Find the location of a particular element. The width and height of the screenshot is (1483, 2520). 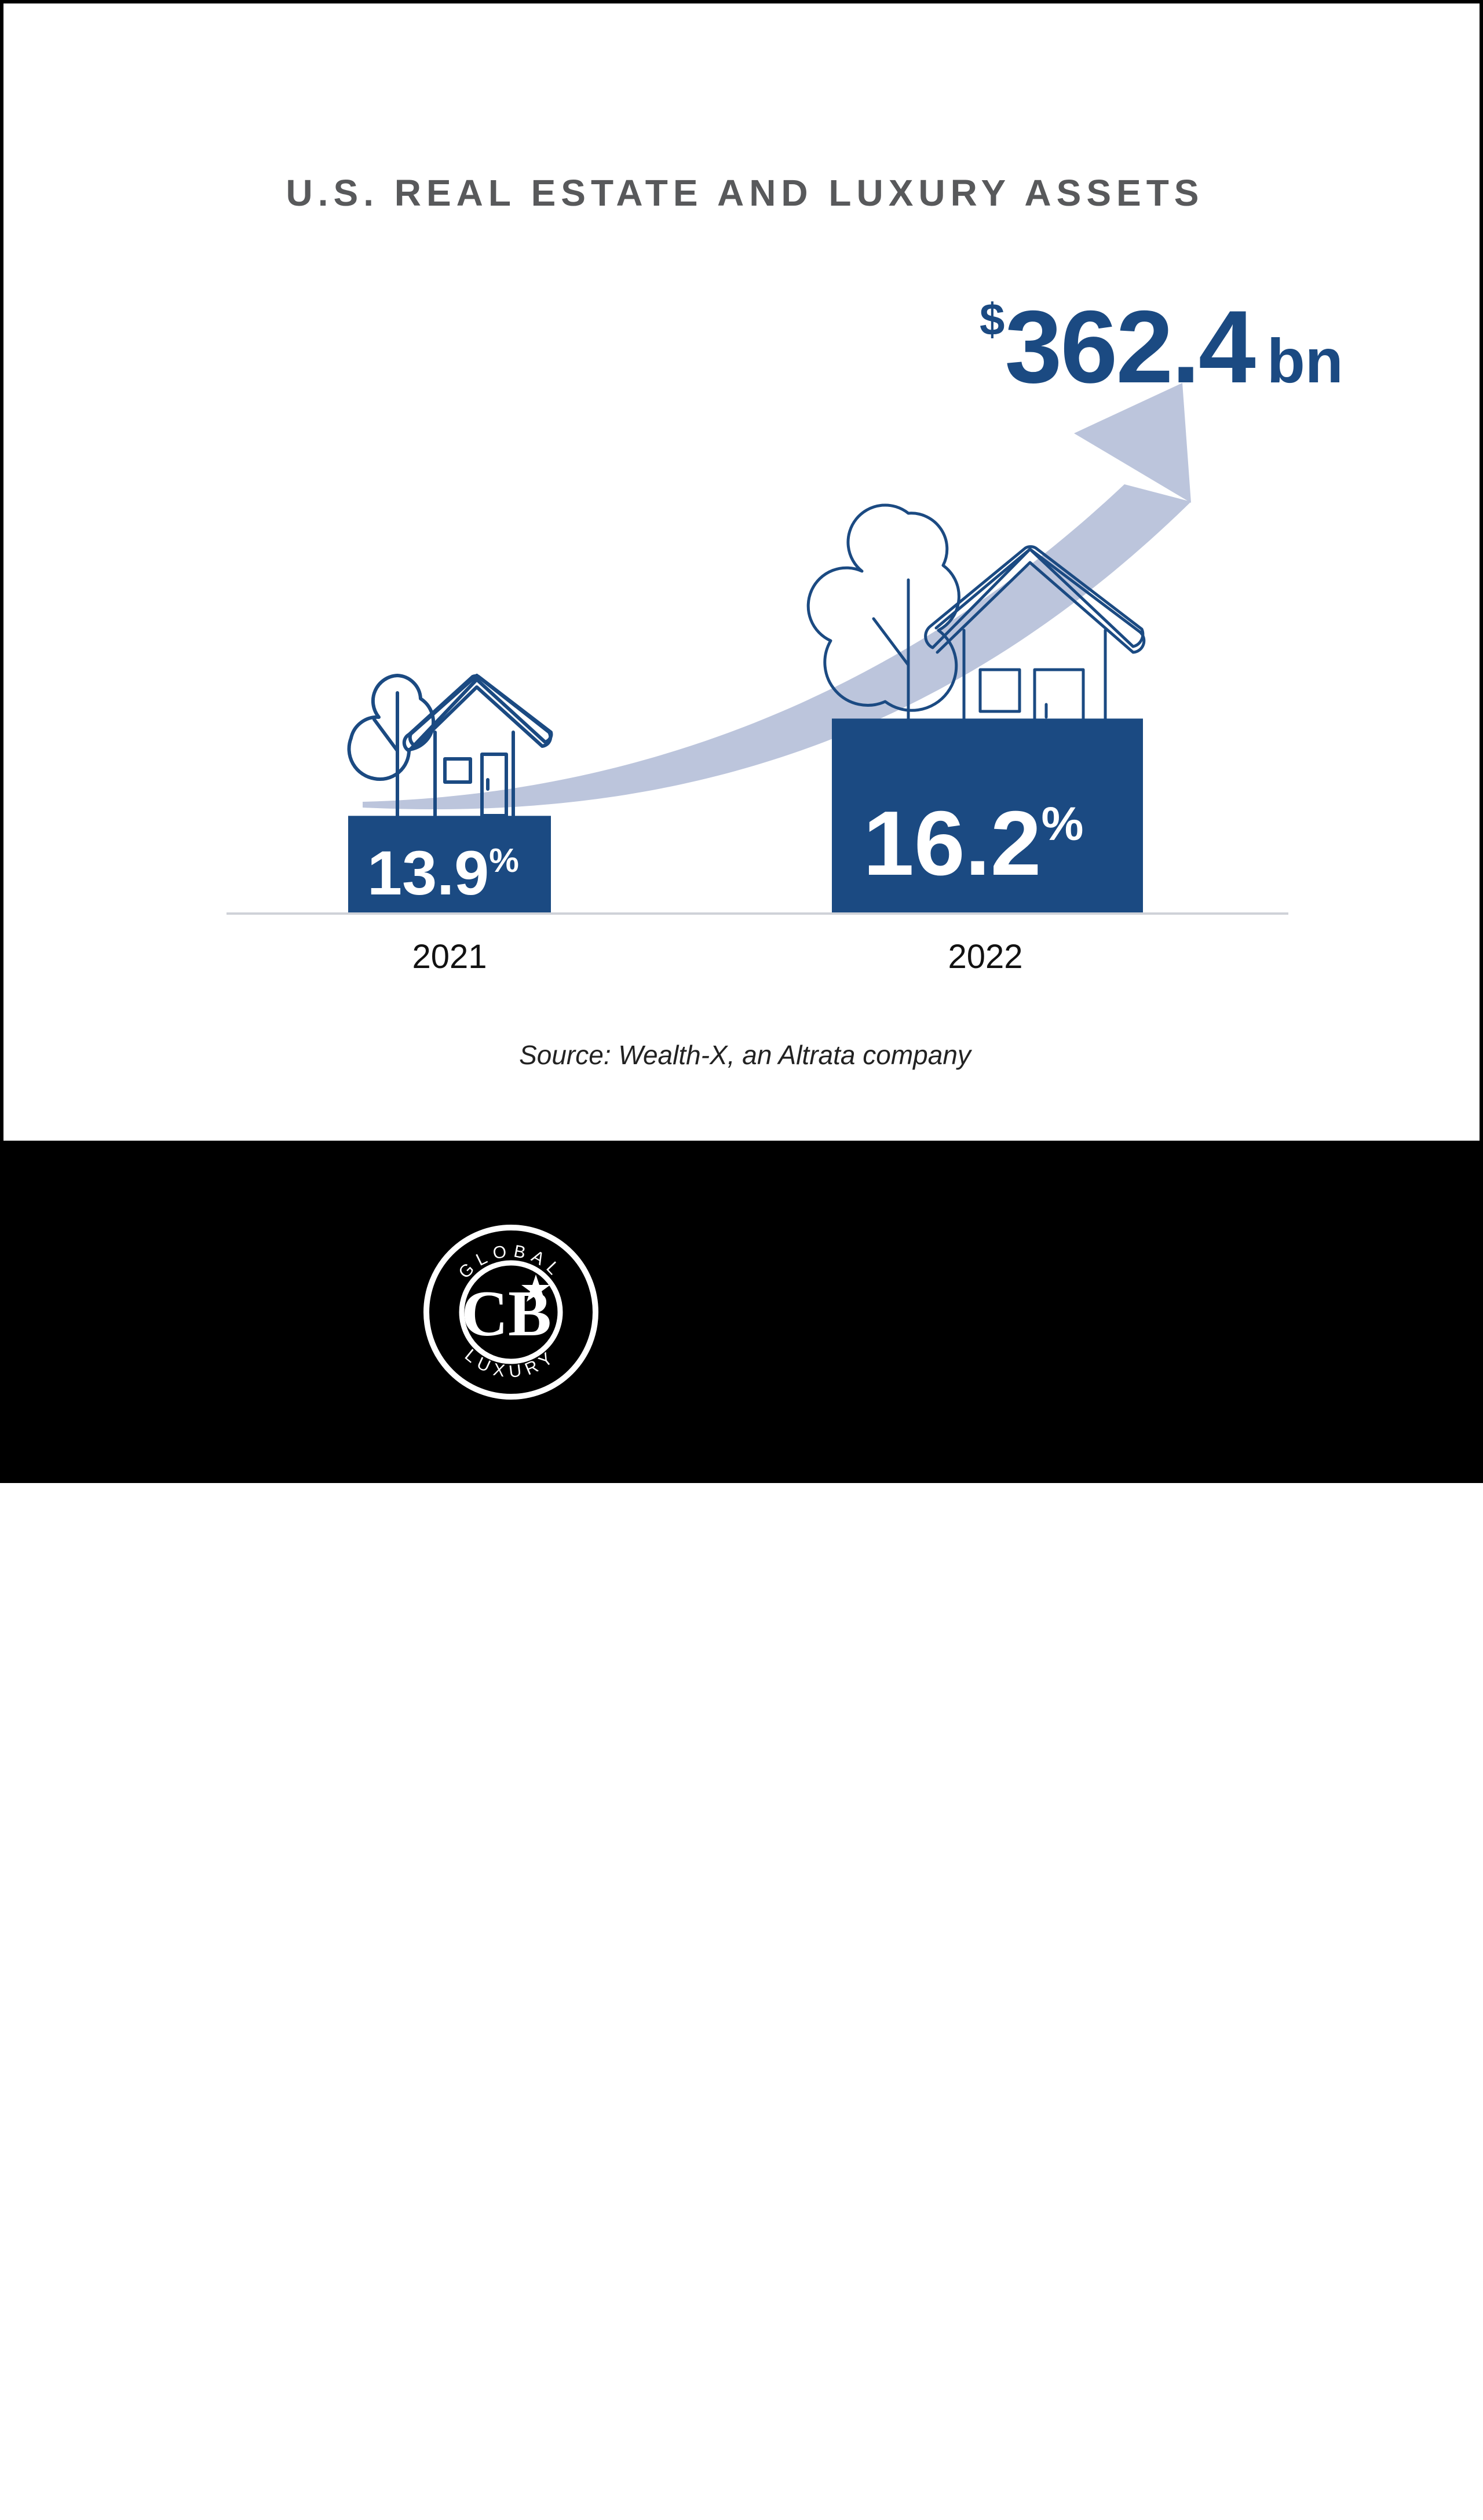

value-label-2022: 16.2% is located at coordinates (973, 844).